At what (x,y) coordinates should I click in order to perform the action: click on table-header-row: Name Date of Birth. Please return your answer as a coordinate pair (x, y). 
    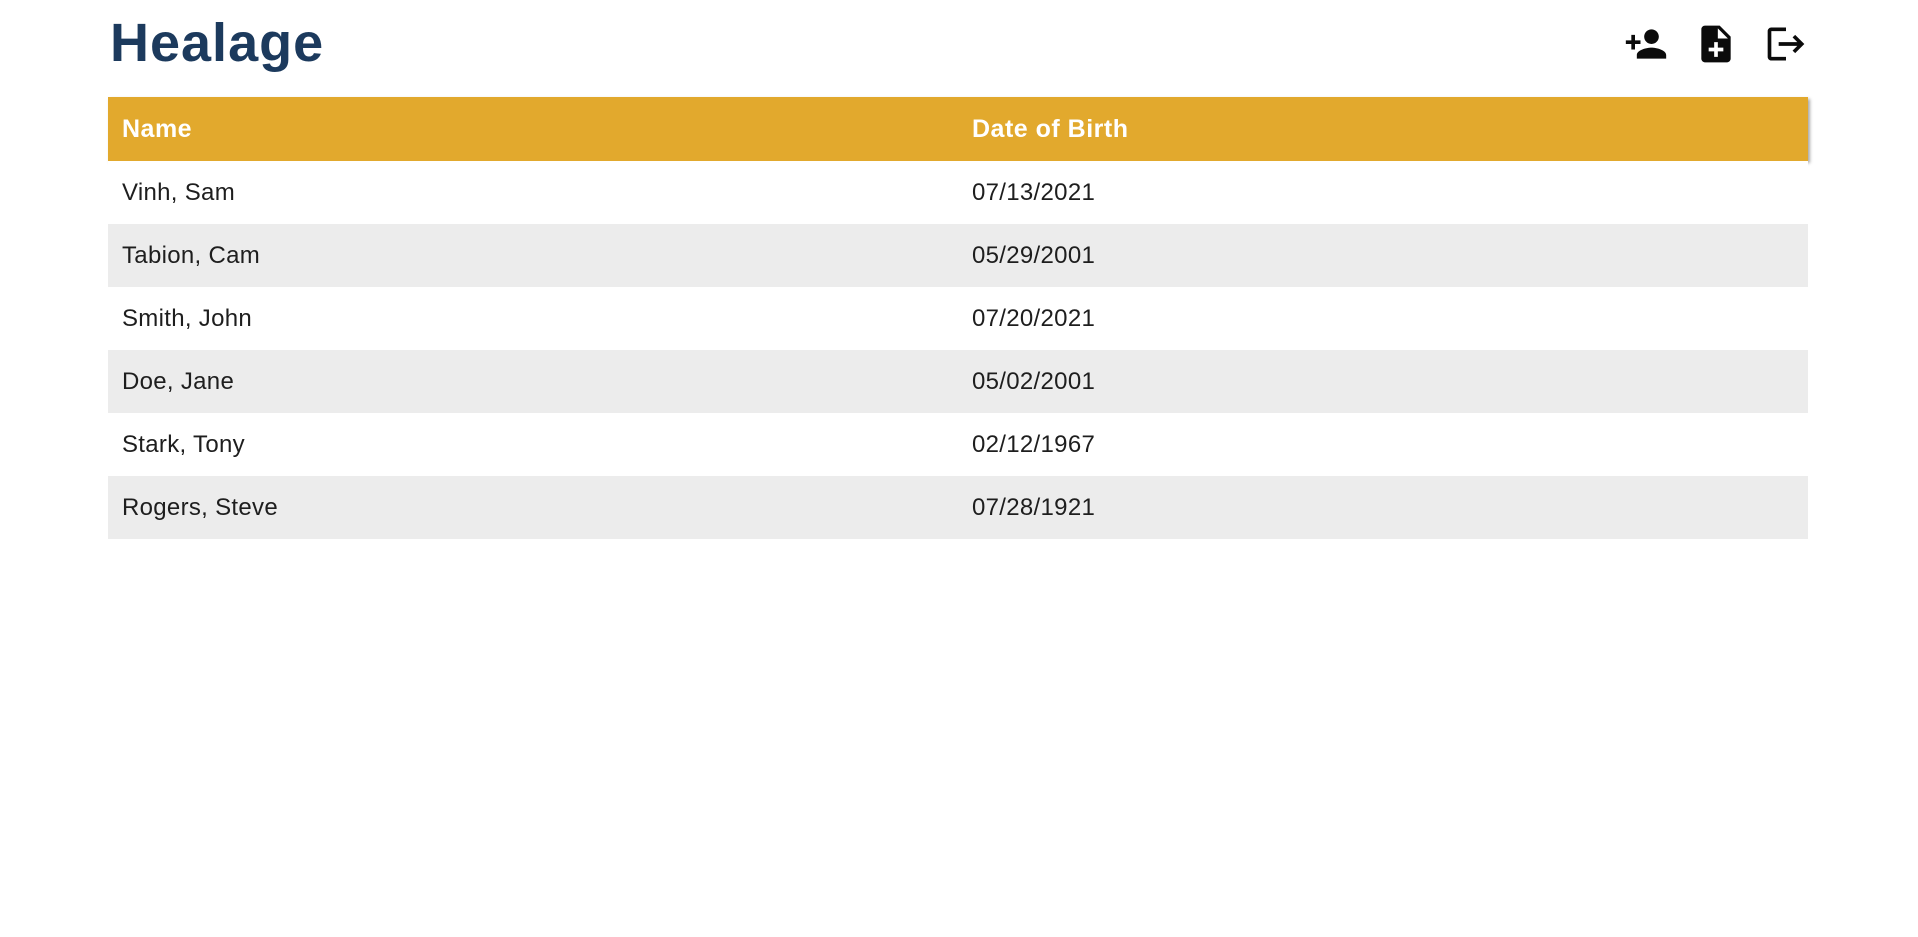
    Looking at the image, I should click on (958, 129).